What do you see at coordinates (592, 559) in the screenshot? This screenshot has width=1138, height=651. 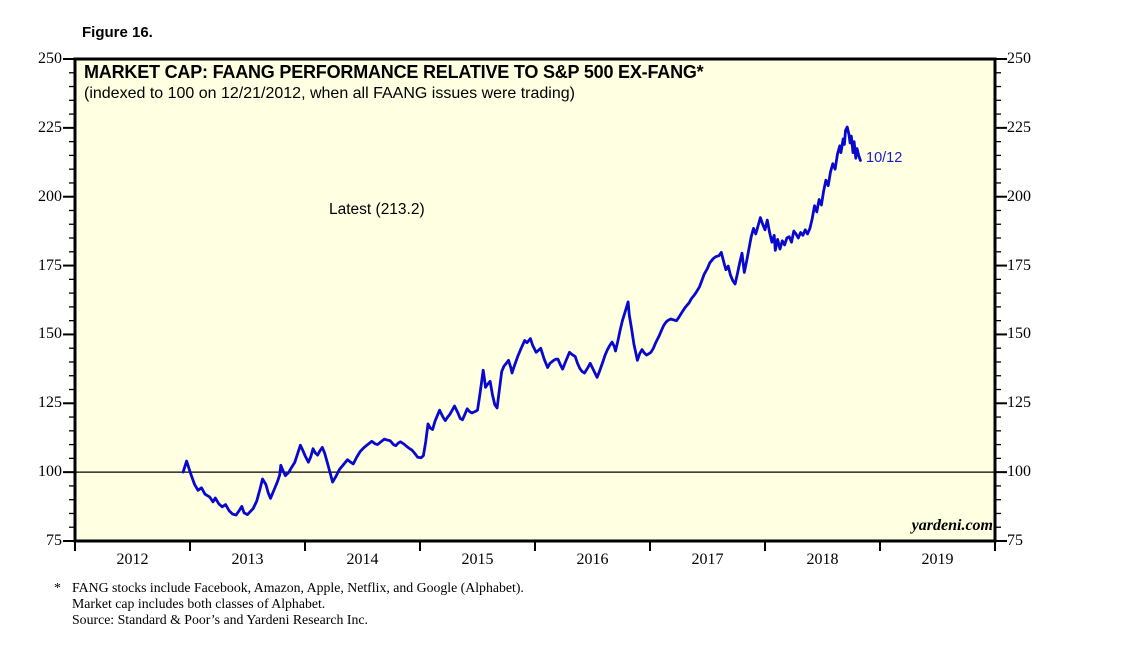 I see `x-axis-year-label: 2016` at bounding box center [592, 559].